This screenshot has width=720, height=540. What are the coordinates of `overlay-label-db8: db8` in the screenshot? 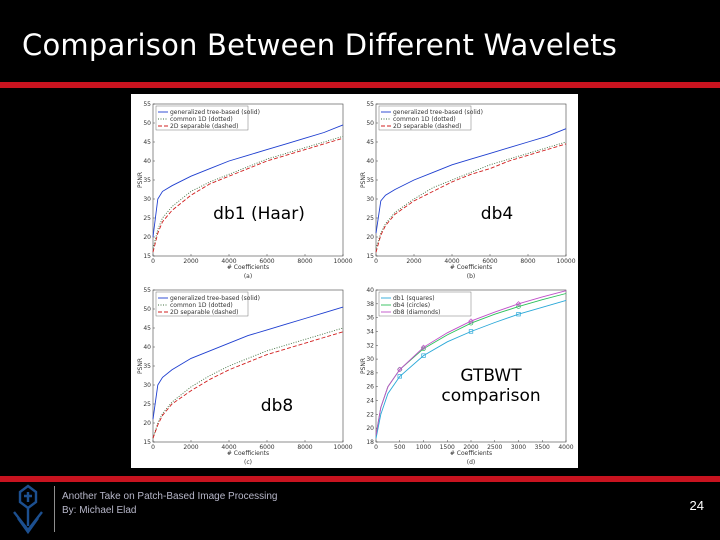 It's located at (277, 406).